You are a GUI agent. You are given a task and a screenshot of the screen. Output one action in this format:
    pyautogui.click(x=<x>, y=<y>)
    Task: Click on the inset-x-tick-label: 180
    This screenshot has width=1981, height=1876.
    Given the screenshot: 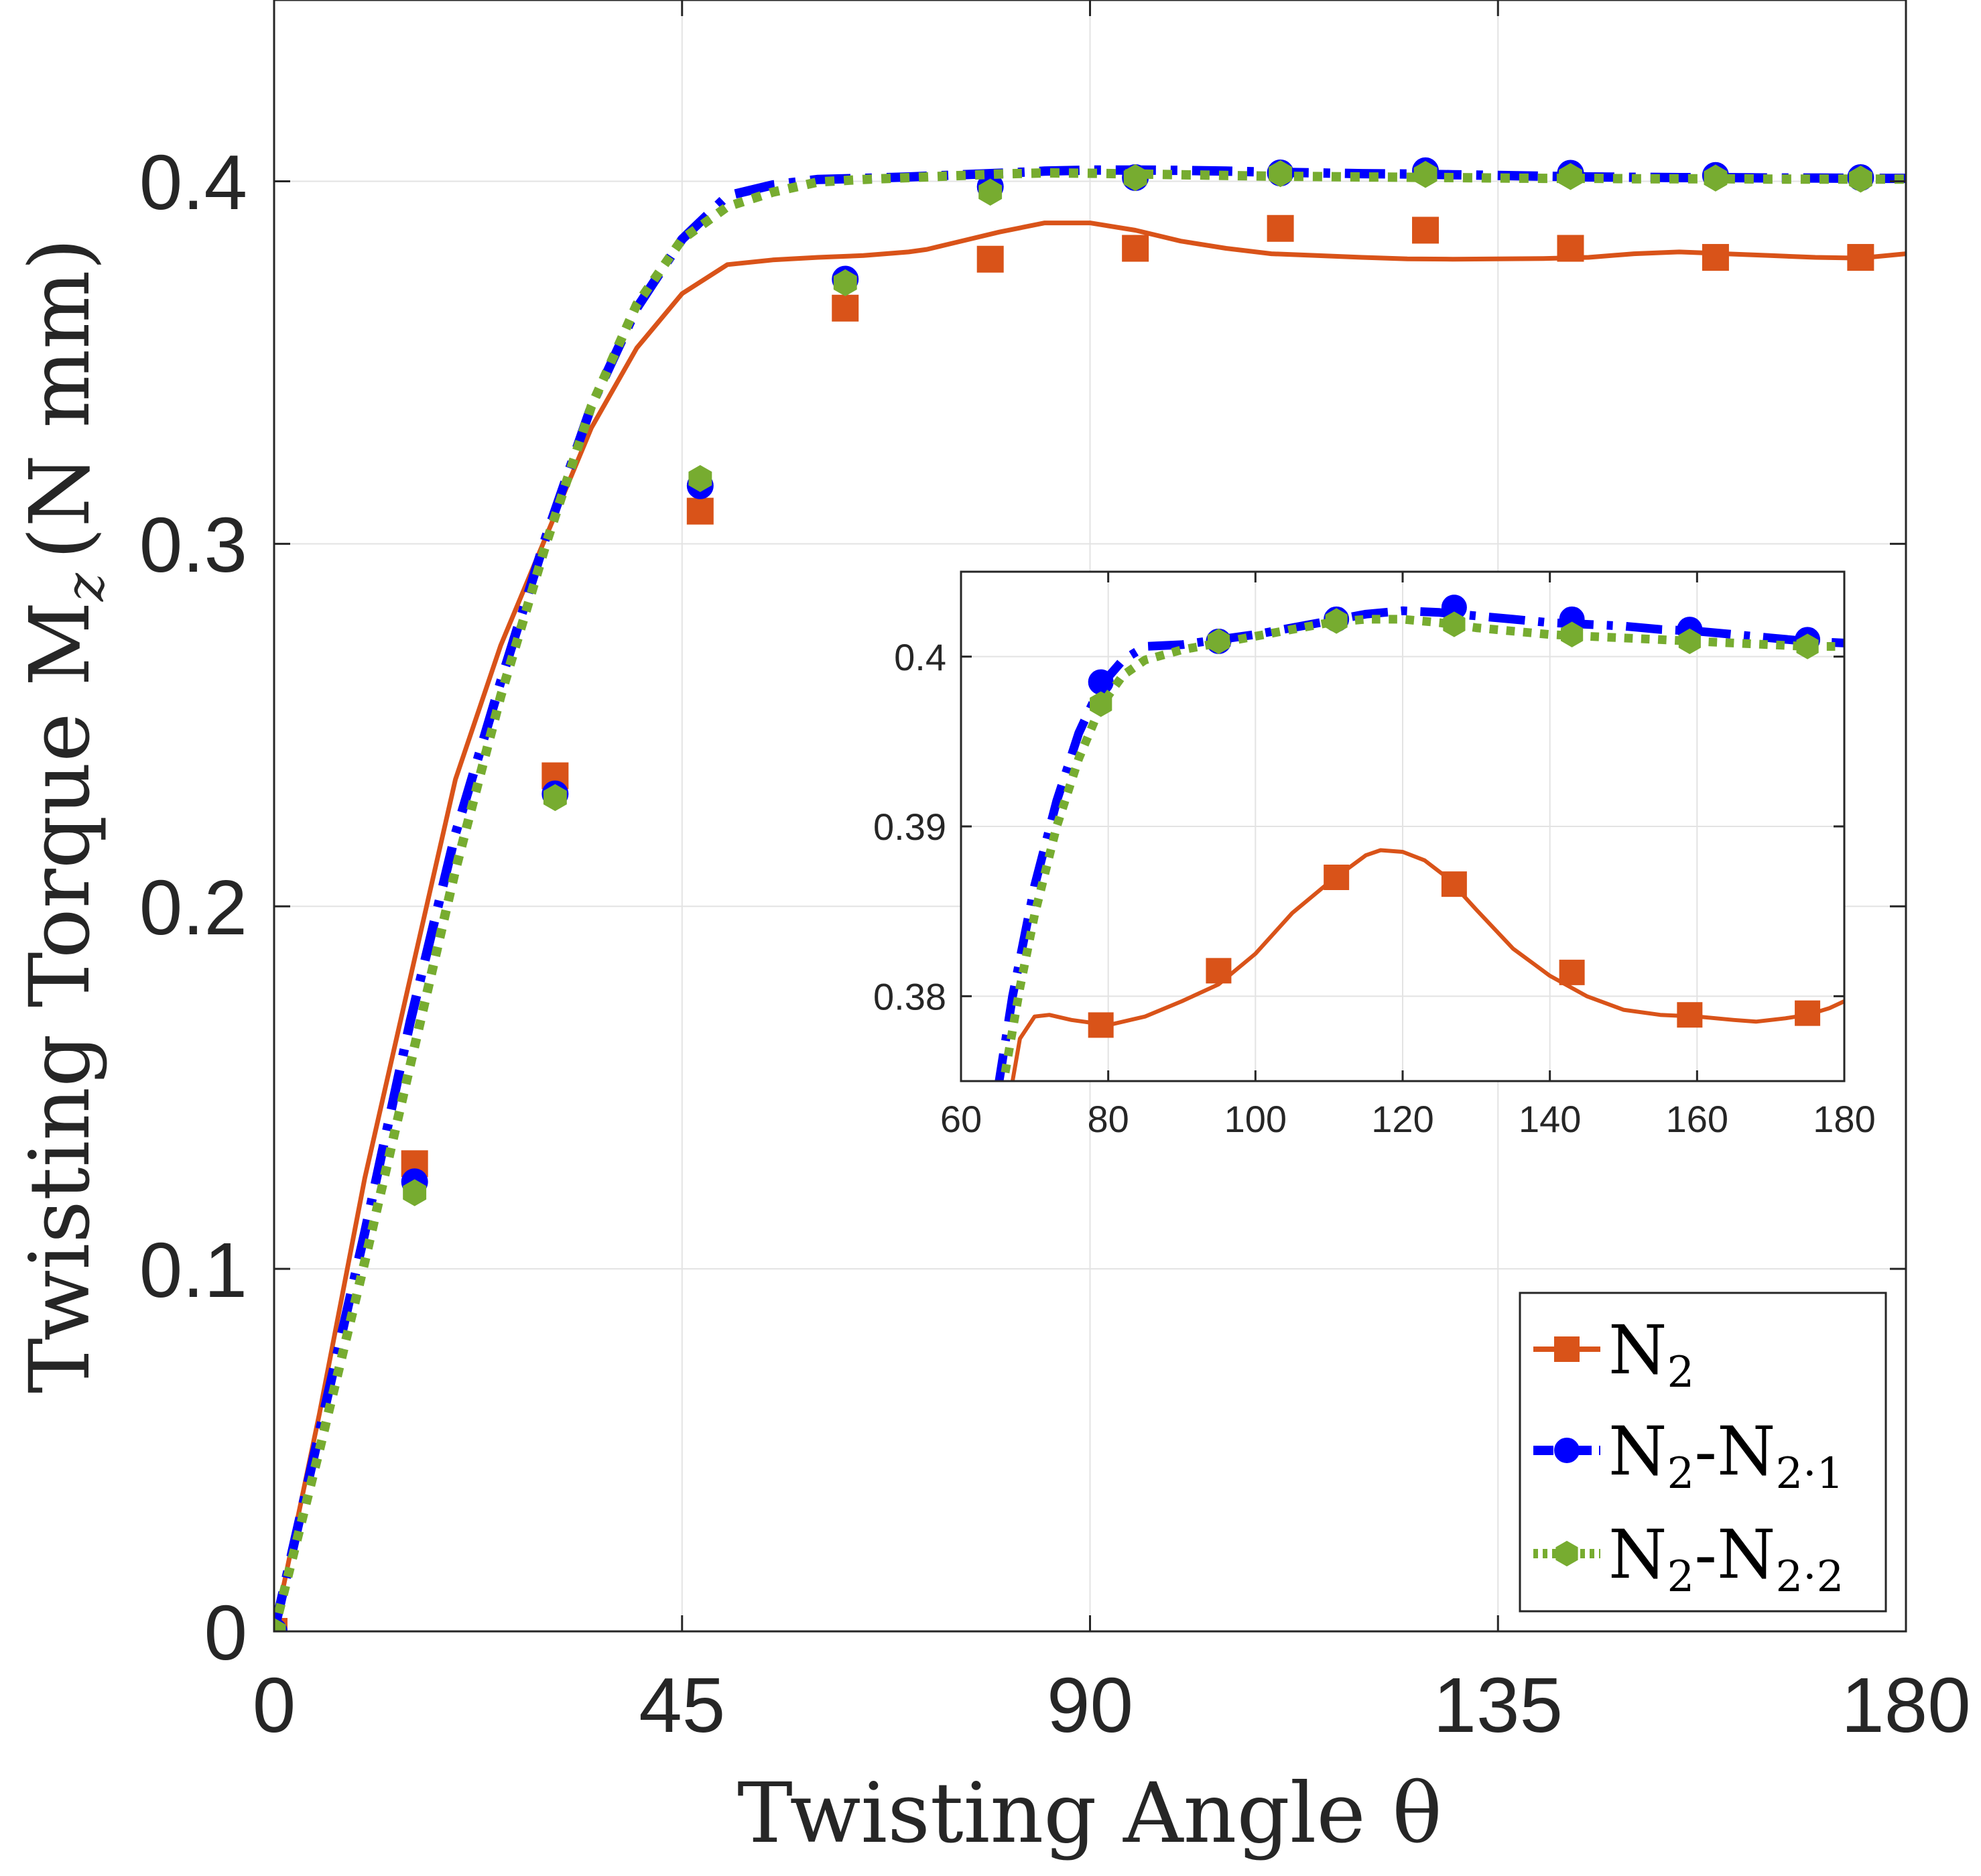 What is the action you would take?
    pyautogui.click(x=1844, y=1119)
    